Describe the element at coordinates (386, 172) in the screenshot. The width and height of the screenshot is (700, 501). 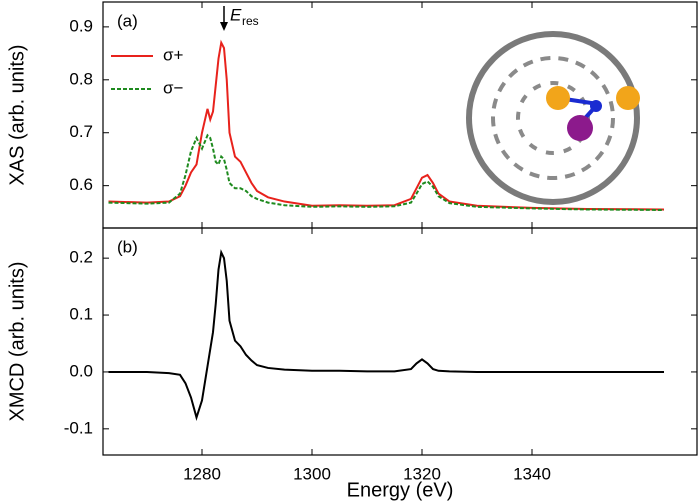
I see `data-line` at that location.